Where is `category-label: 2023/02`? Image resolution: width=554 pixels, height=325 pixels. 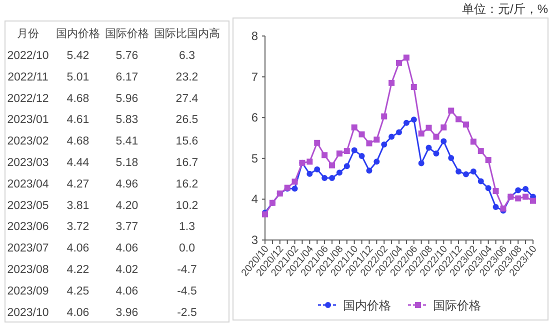
category-label: 2023/02 is located at coordinates (28, 142).